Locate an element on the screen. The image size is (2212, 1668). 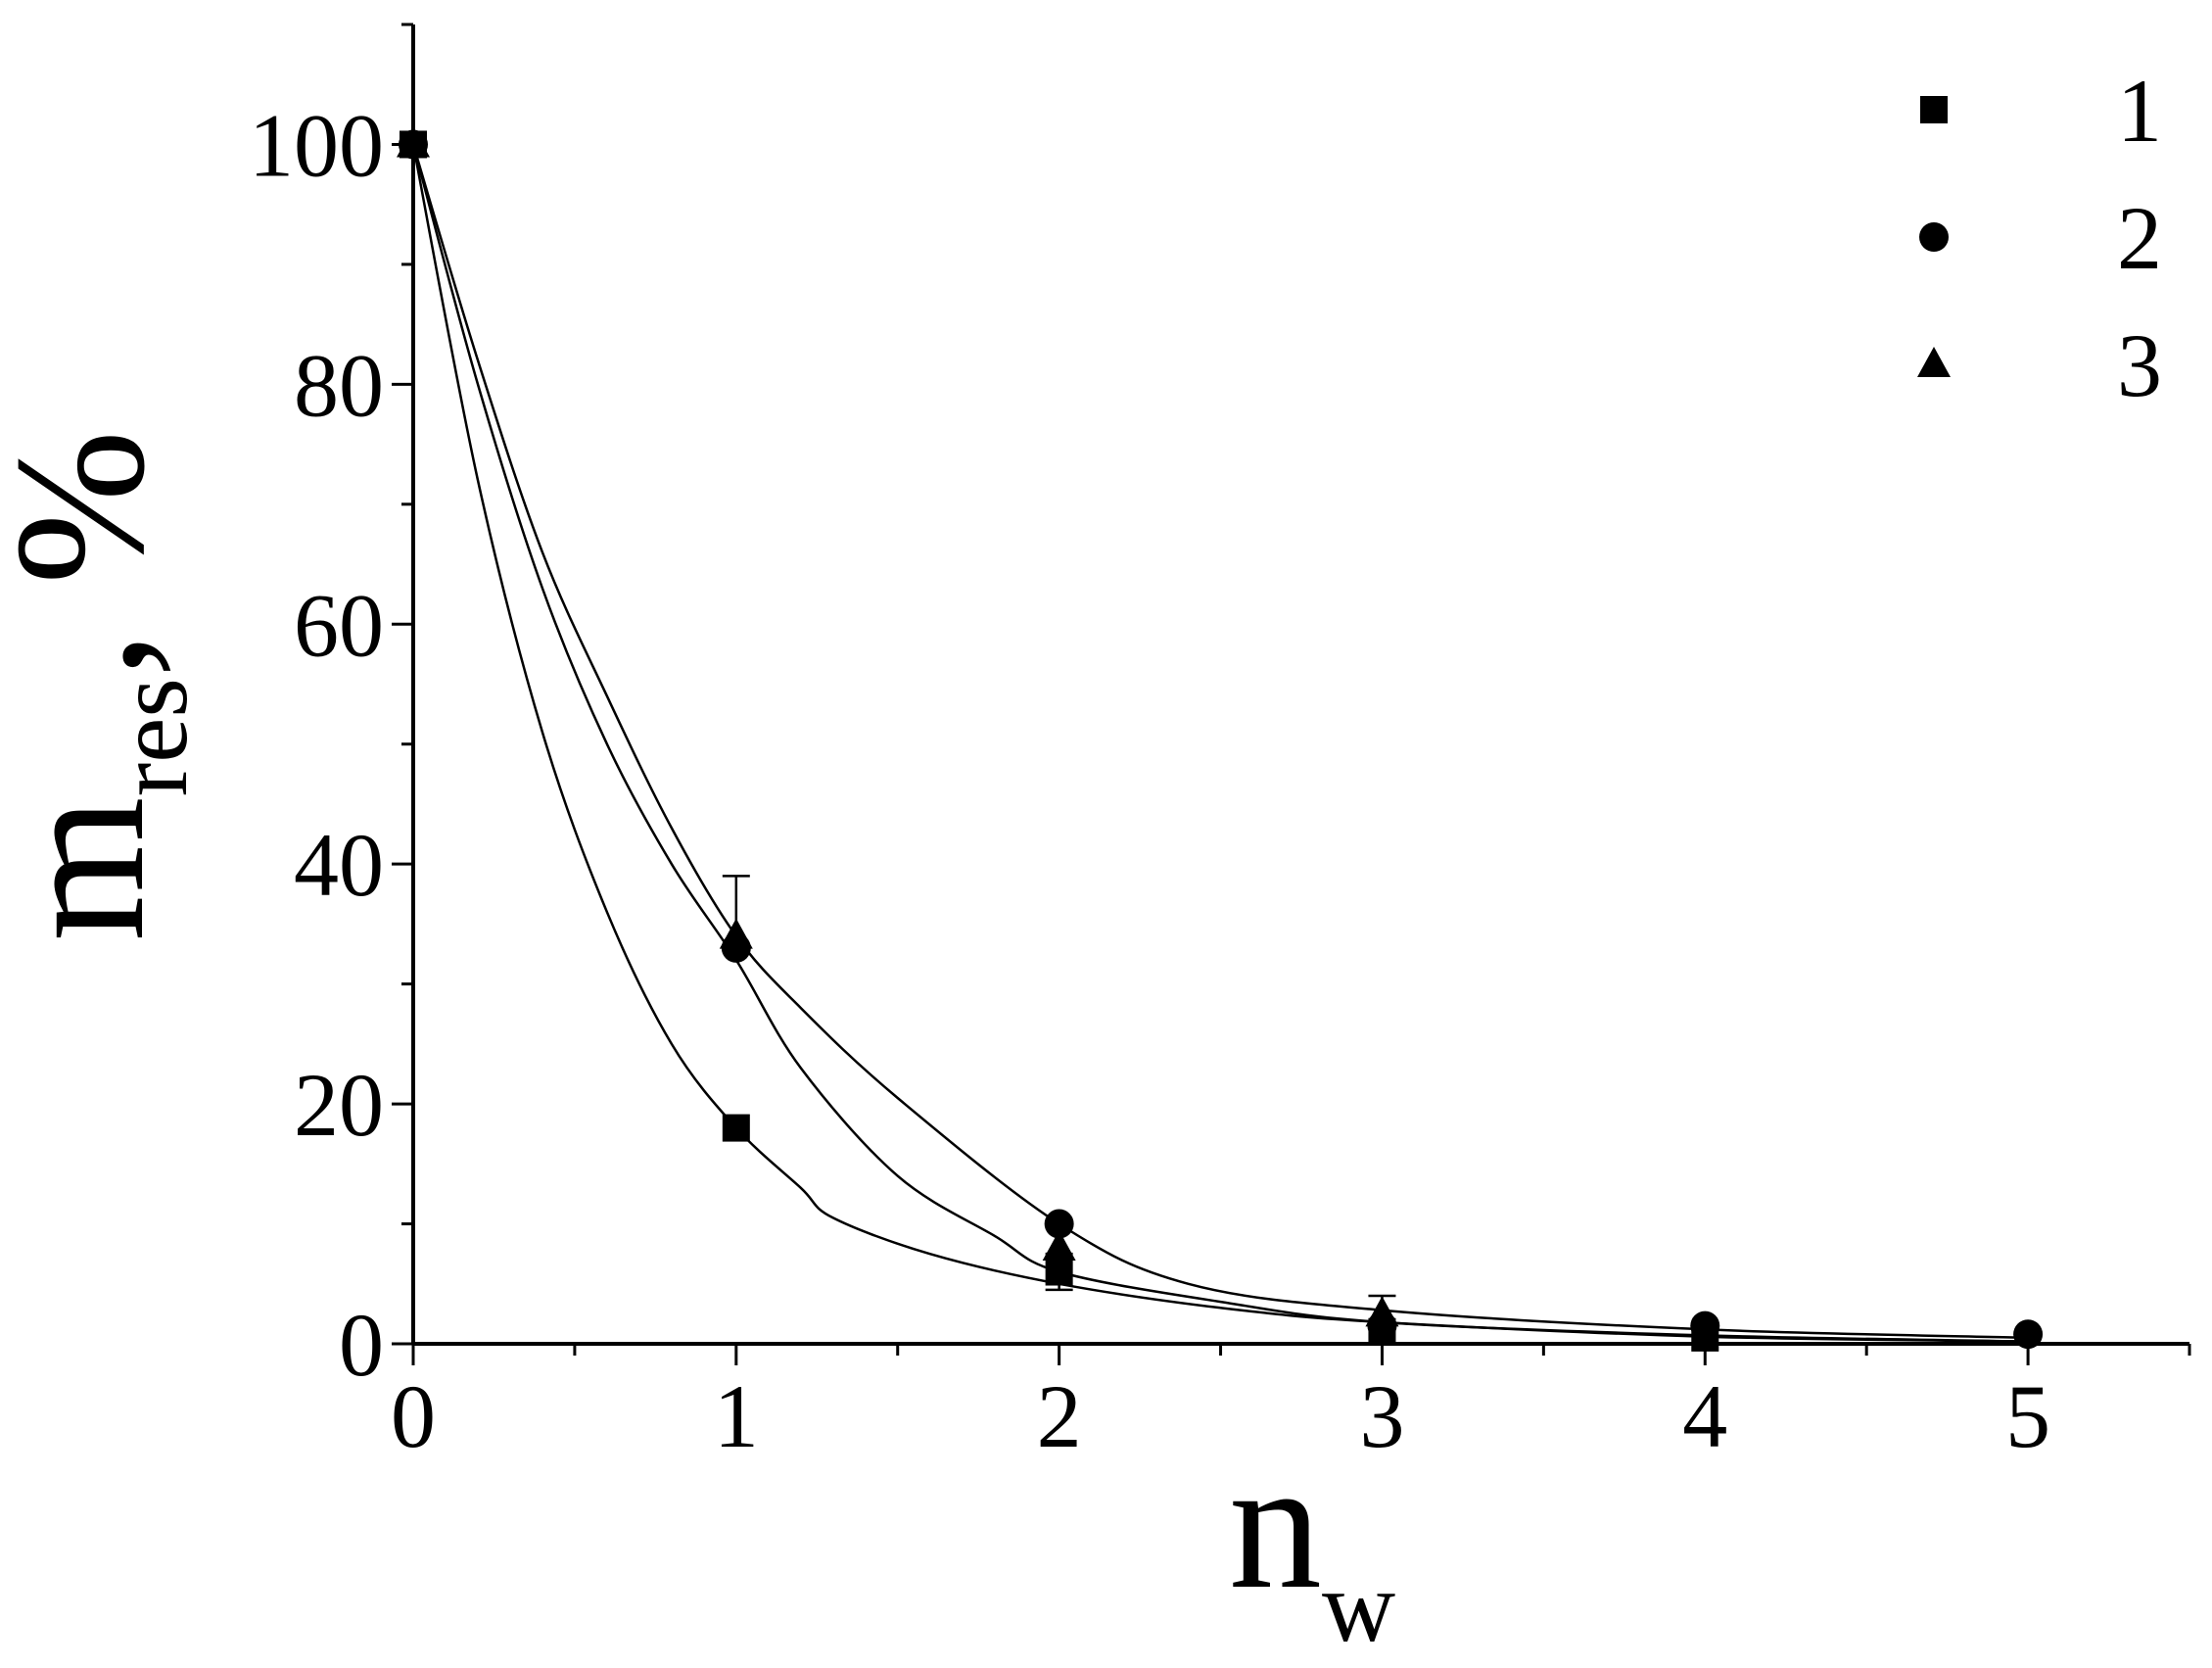
x-axis-title-sub: w is located at coordinates (1358, 1607).